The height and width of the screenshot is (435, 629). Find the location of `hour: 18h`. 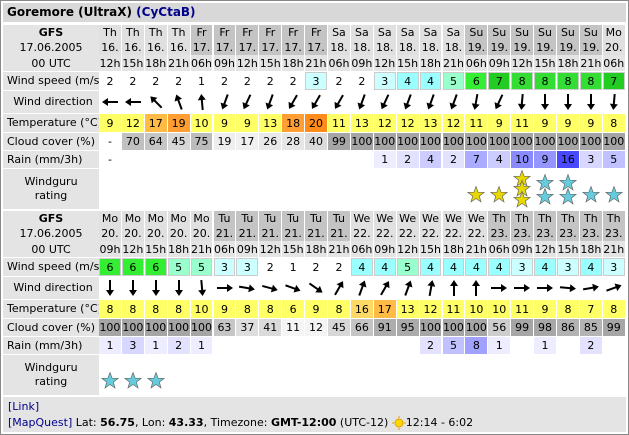

hour: 18h is located at coordinates (155, 63).